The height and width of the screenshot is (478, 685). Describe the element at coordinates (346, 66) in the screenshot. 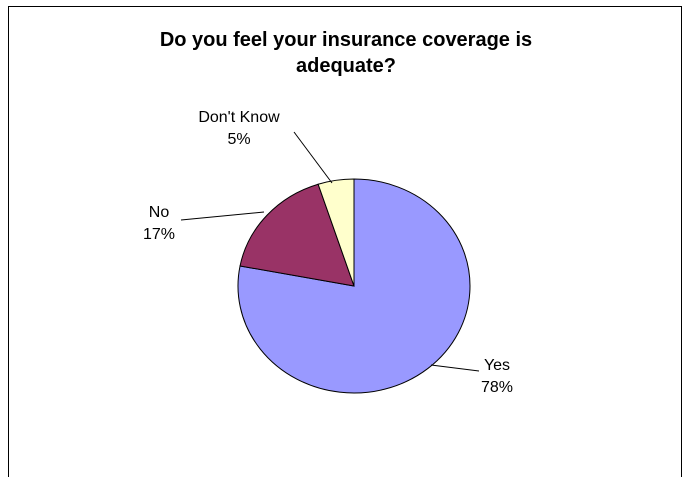

I see `chart-title-line-2: adequate?` at that location.